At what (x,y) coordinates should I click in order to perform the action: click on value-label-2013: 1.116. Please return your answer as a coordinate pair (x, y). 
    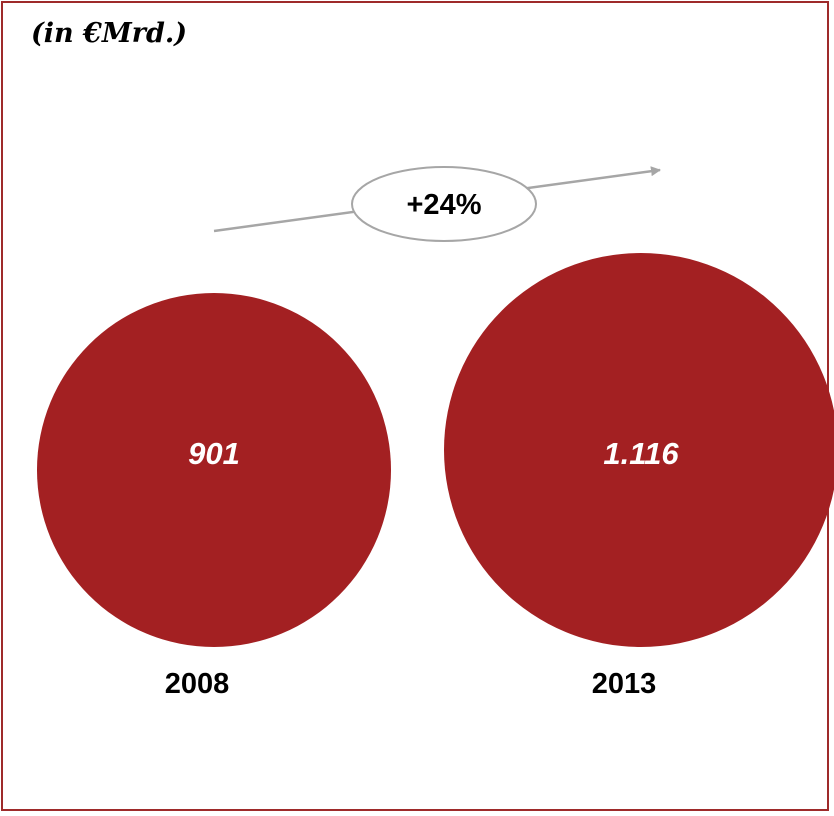
    Looking at the image, I should click on (641, 453).